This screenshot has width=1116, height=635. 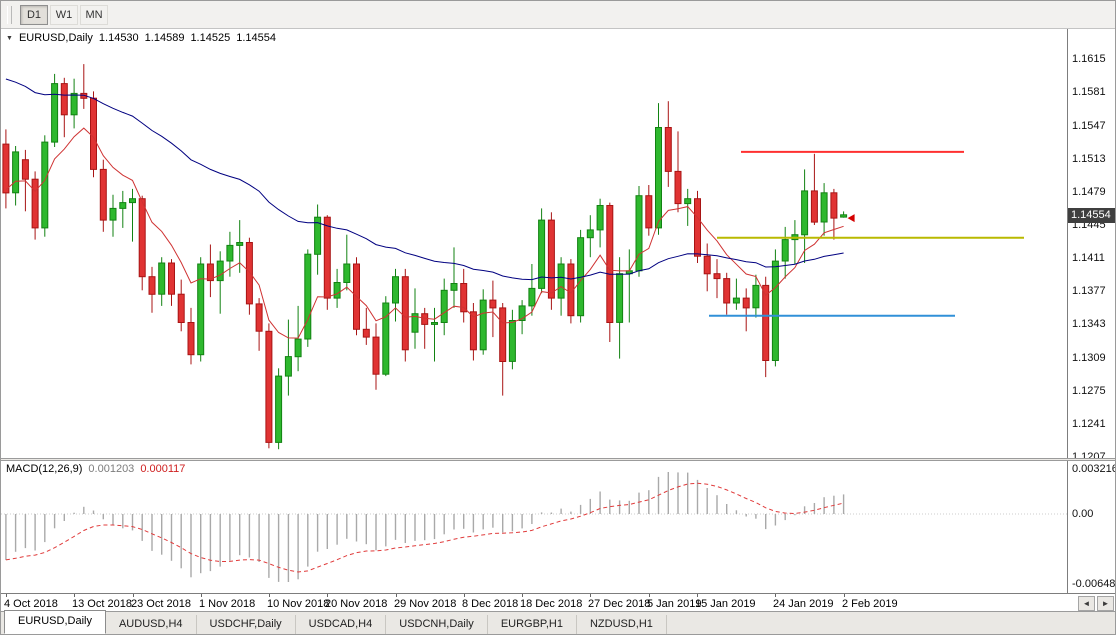 I want to click on ohlc-open: 1.14530, so click(x=118, y=38).